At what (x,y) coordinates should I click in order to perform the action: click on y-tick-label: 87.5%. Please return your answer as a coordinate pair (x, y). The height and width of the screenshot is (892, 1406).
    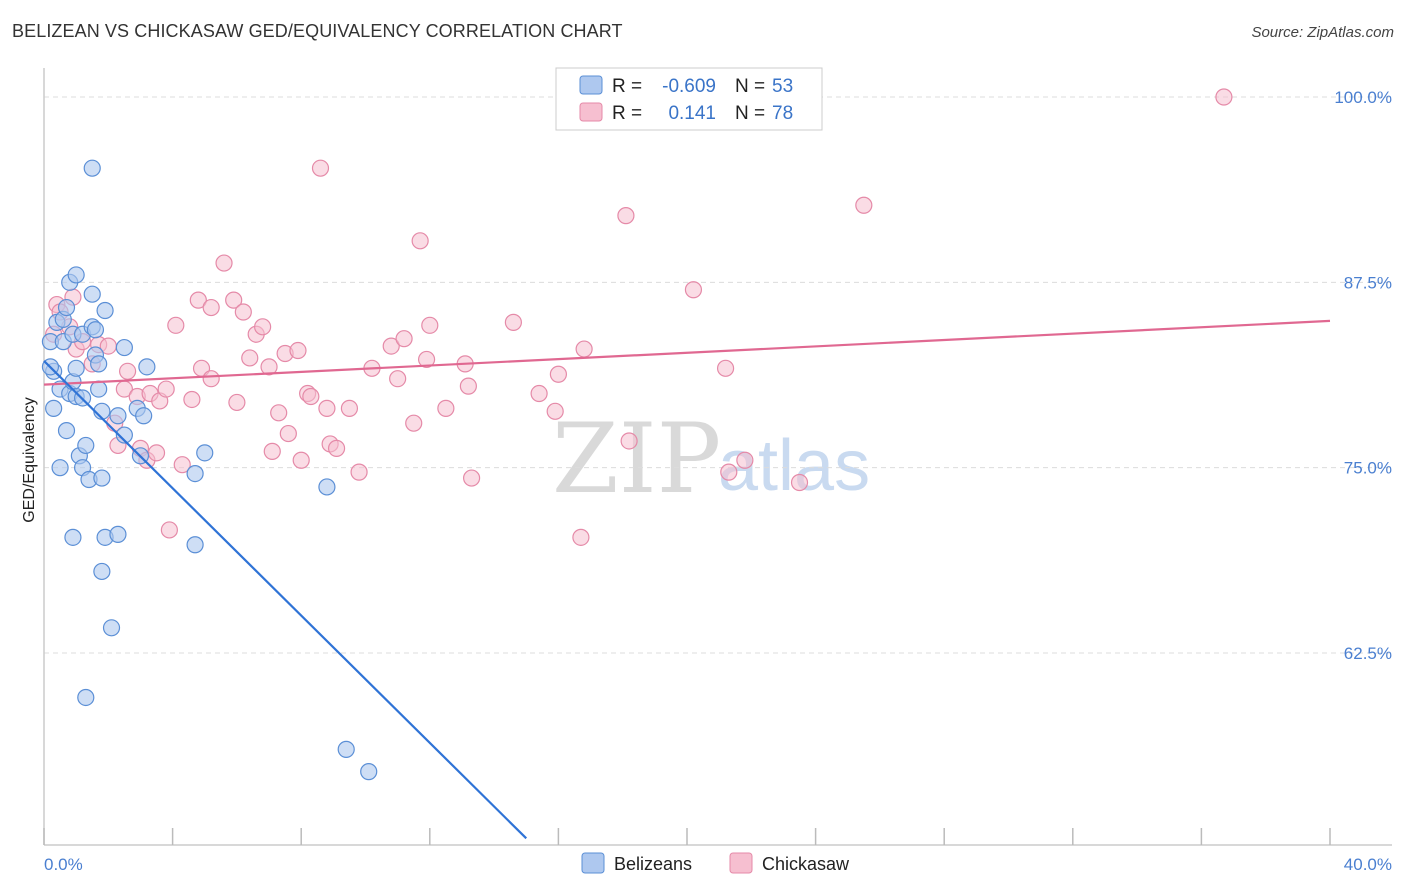
    Looking at the image, I should click on (1368, 282).